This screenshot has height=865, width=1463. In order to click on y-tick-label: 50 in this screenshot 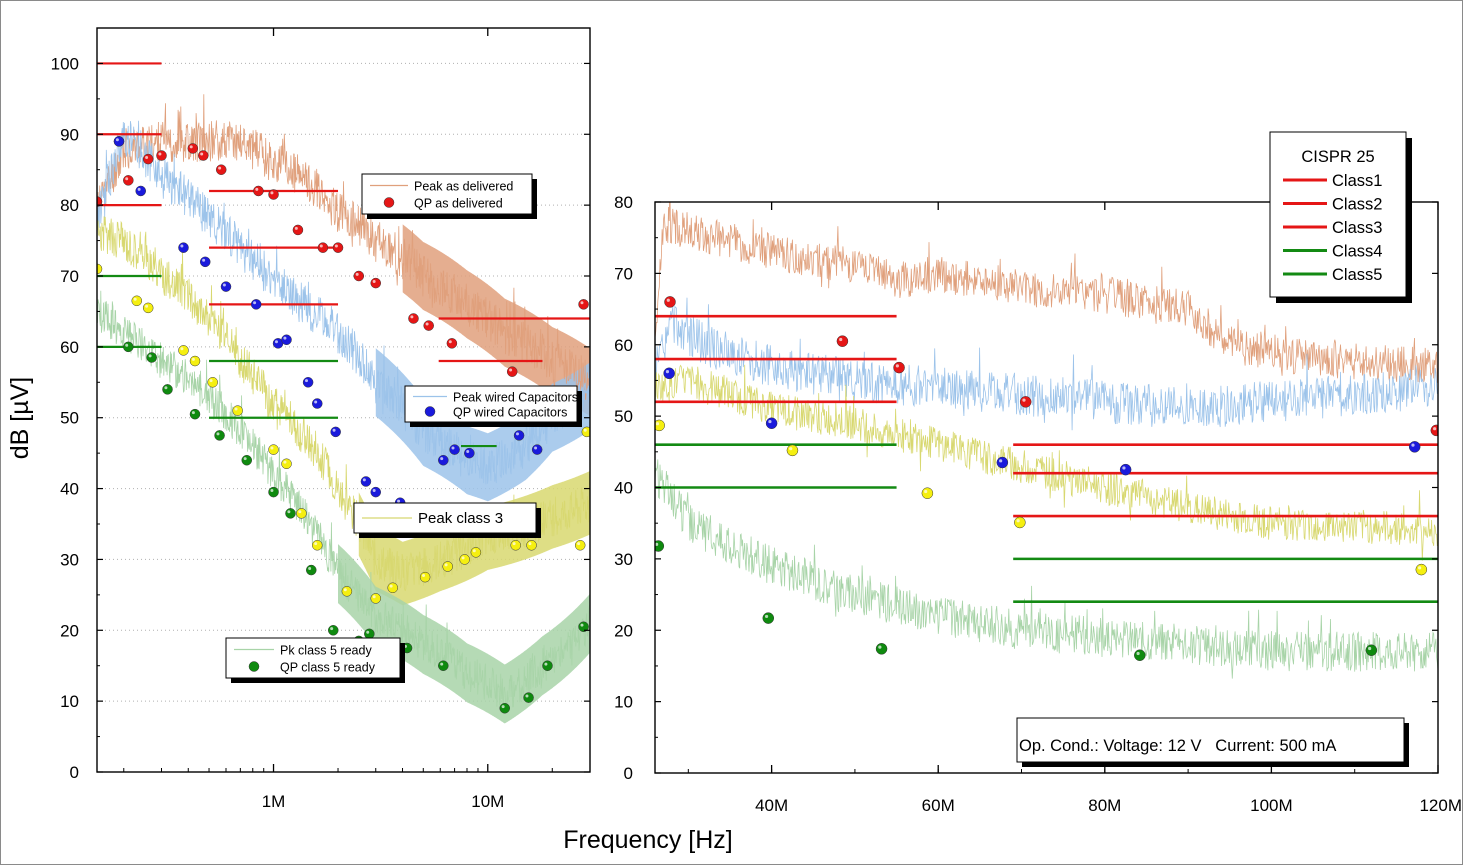, I will do `click(623, 416)`.